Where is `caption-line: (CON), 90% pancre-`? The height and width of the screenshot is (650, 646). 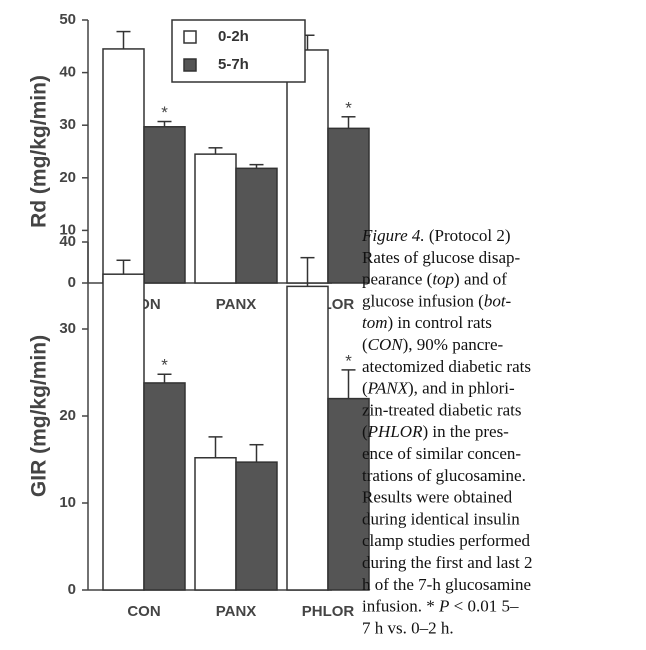 caption-line: (CON), 90% pancre- is located at coordinates (433, 344).